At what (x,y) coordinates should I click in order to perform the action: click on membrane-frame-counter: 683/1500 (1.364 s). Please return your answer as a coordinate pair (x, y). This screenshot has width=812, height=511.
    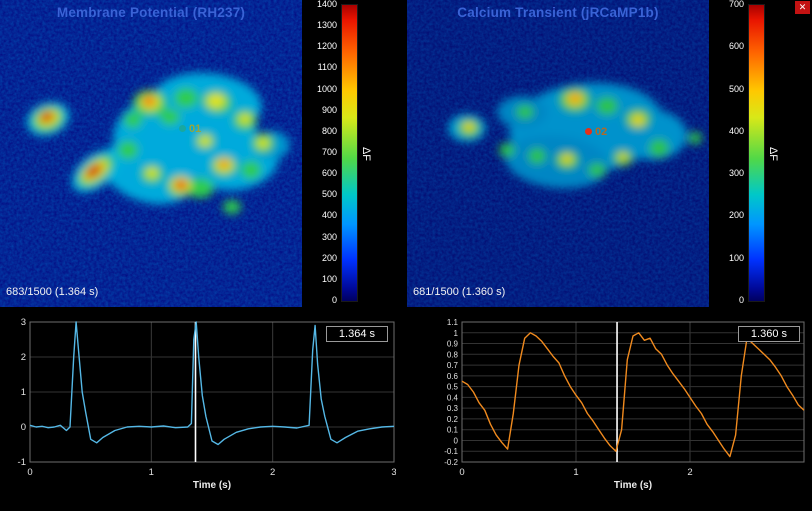
    Looking at the image, I should click on (52, 292).